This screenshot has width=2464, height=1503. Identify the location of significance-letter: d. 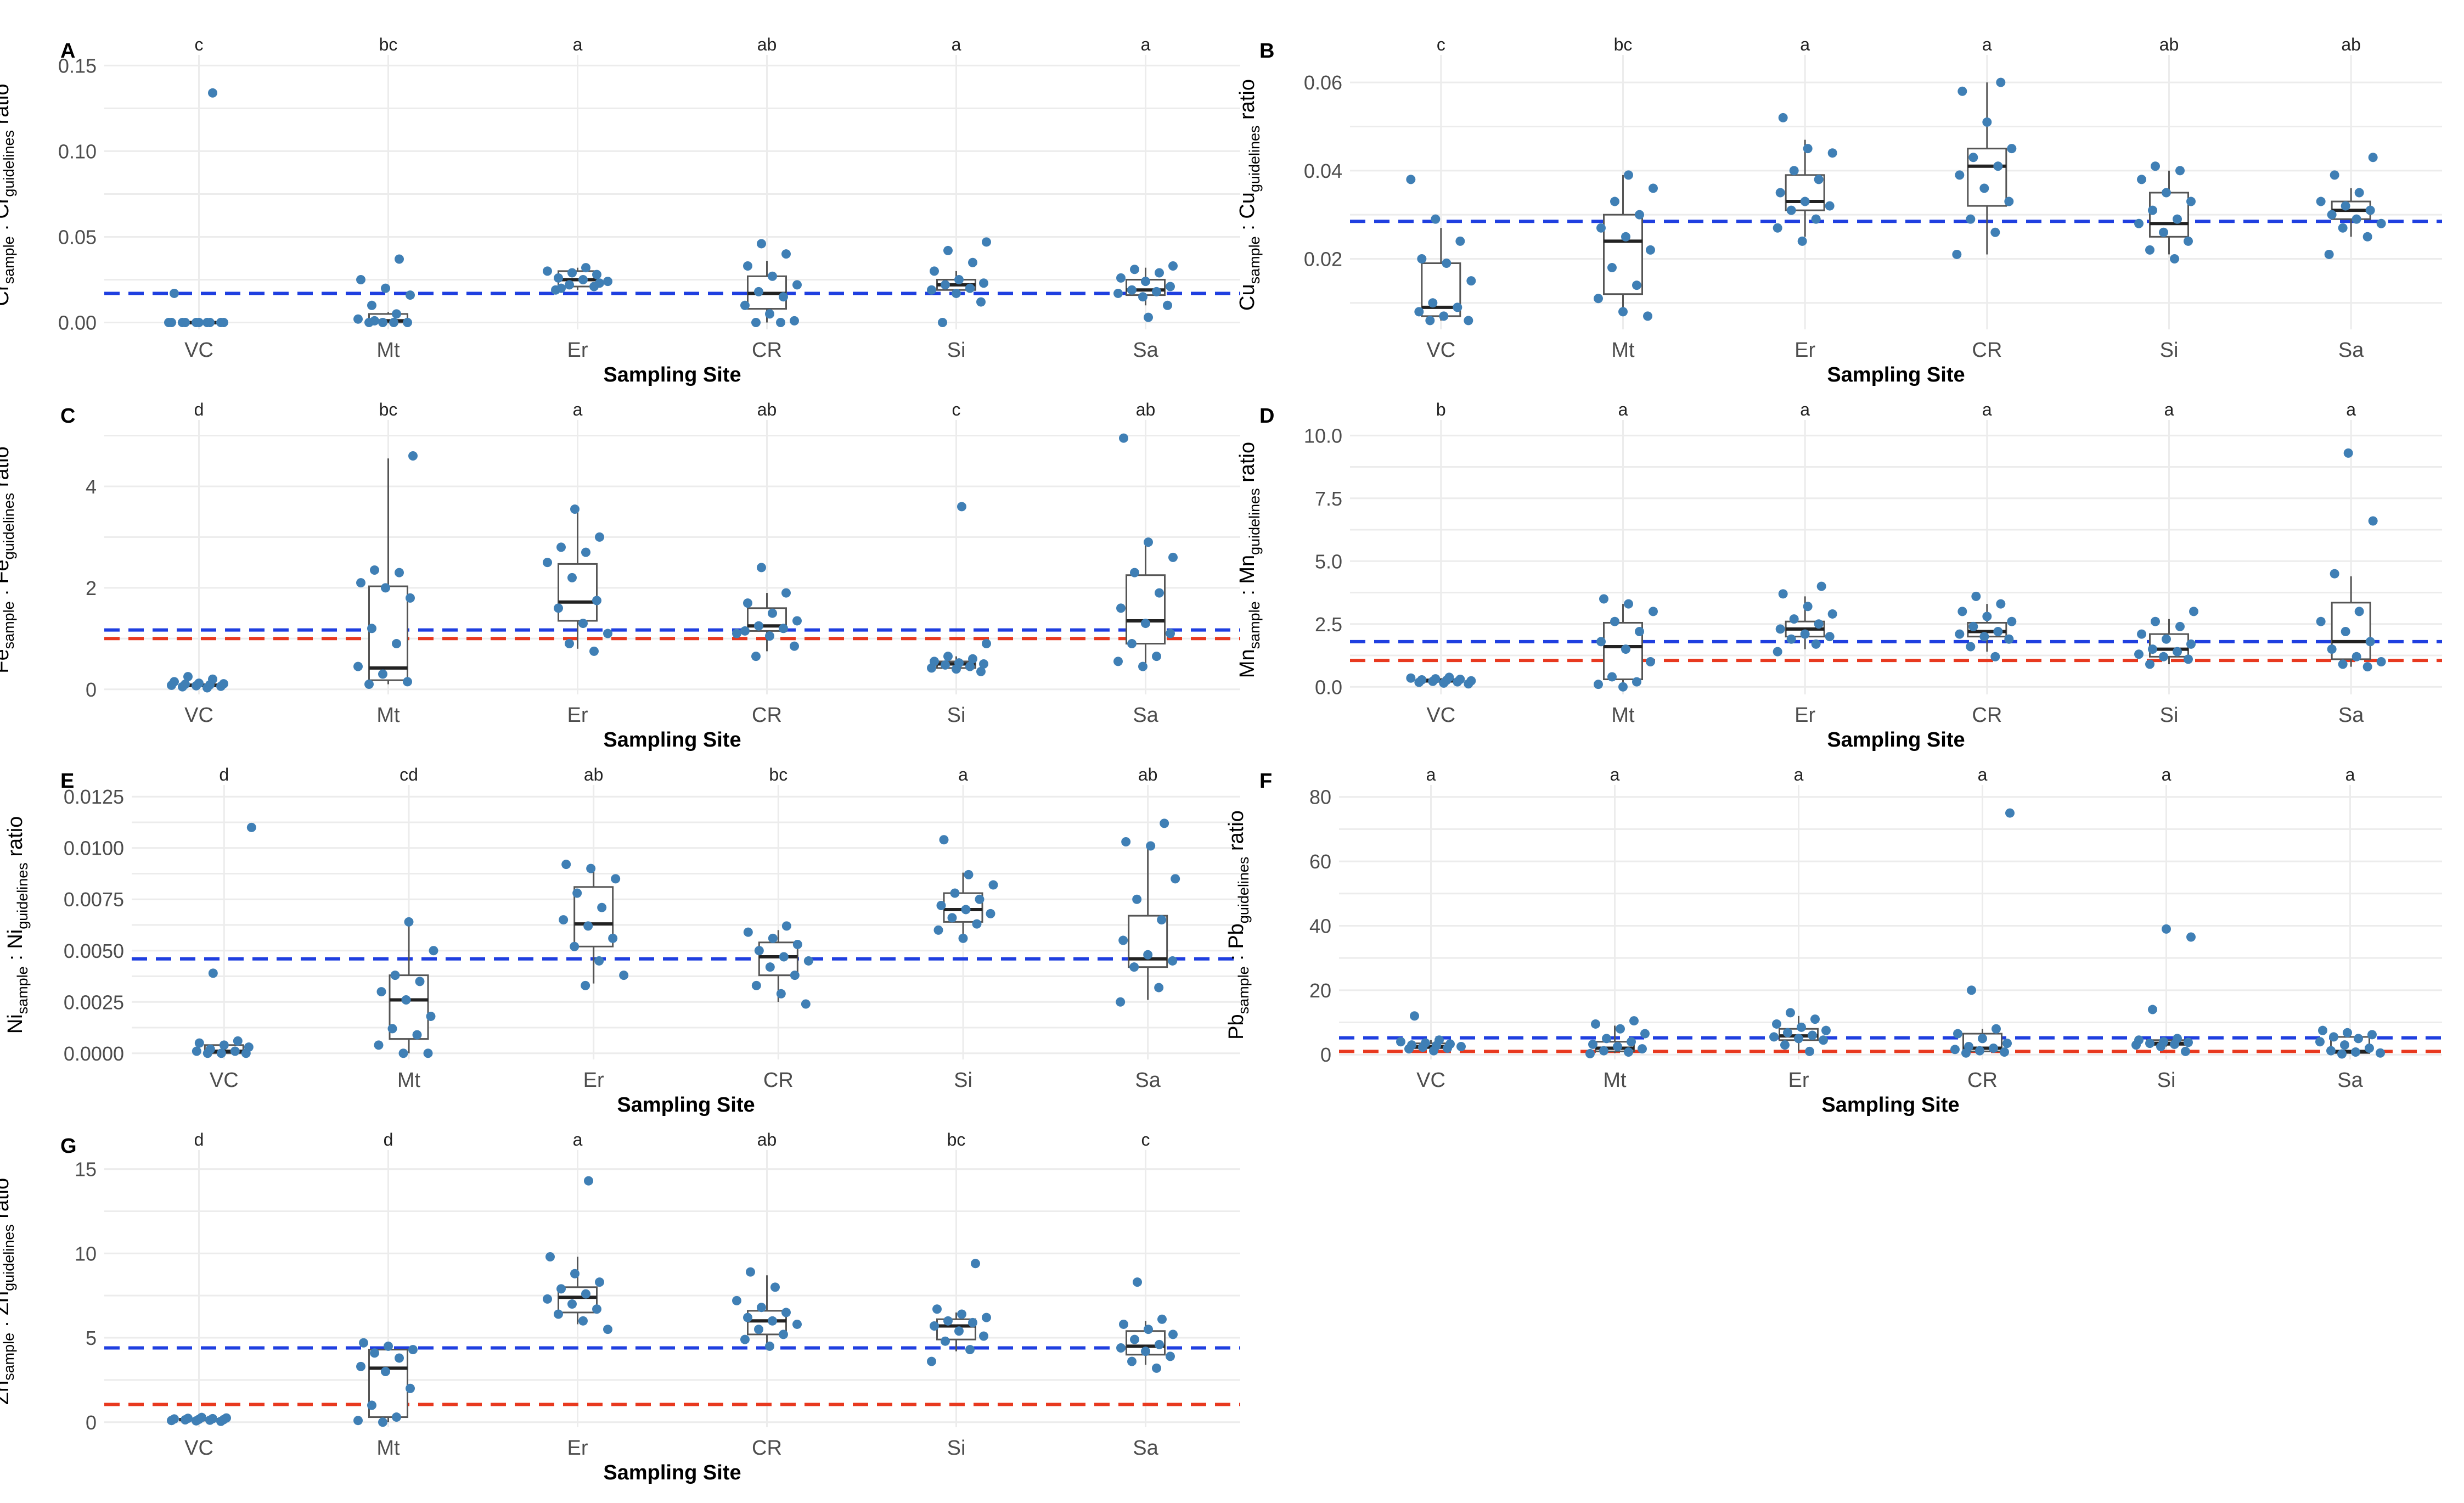
(389, 1139).